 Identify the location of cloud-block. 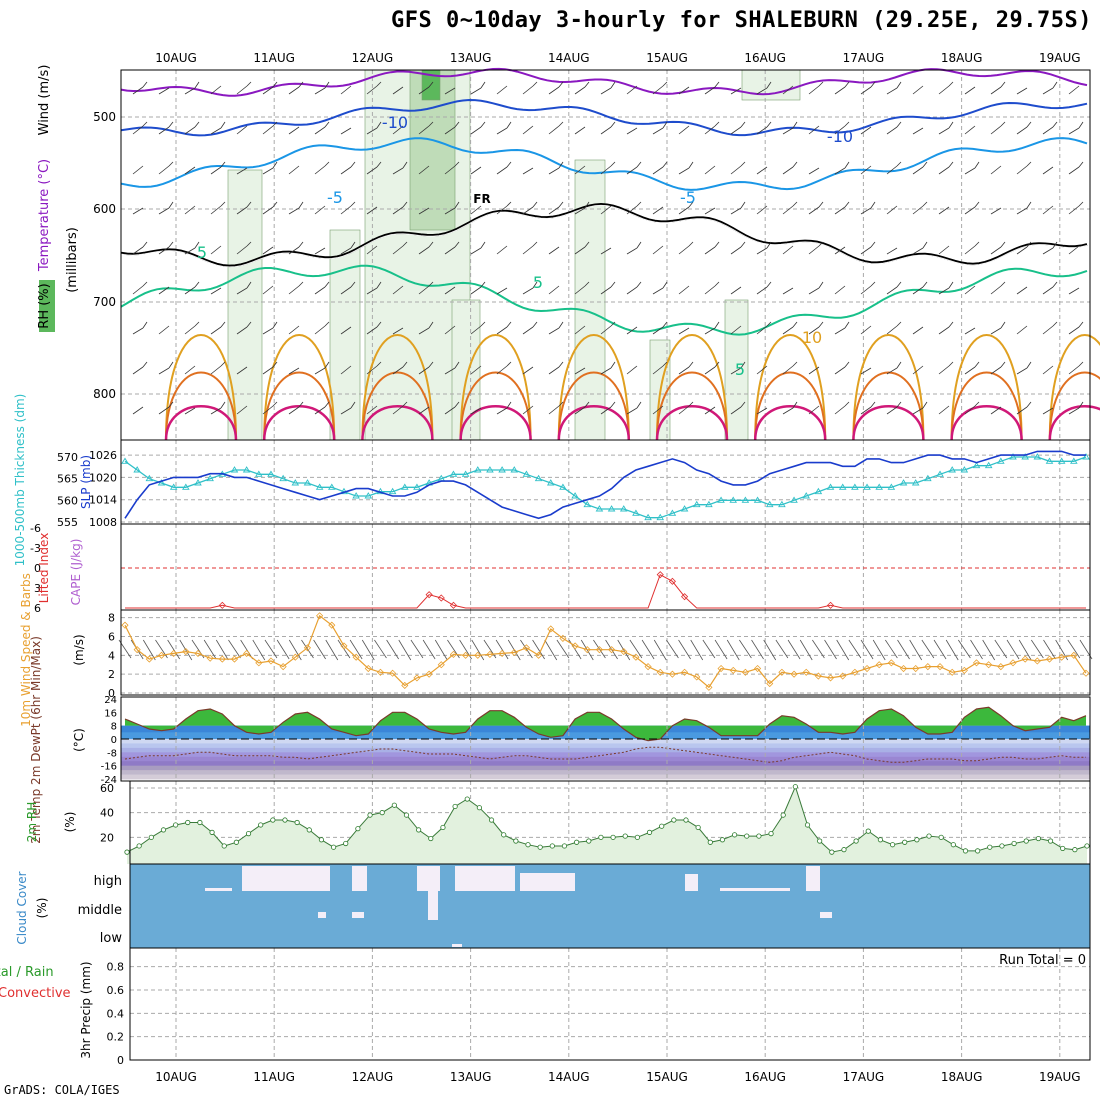
(322, 915).